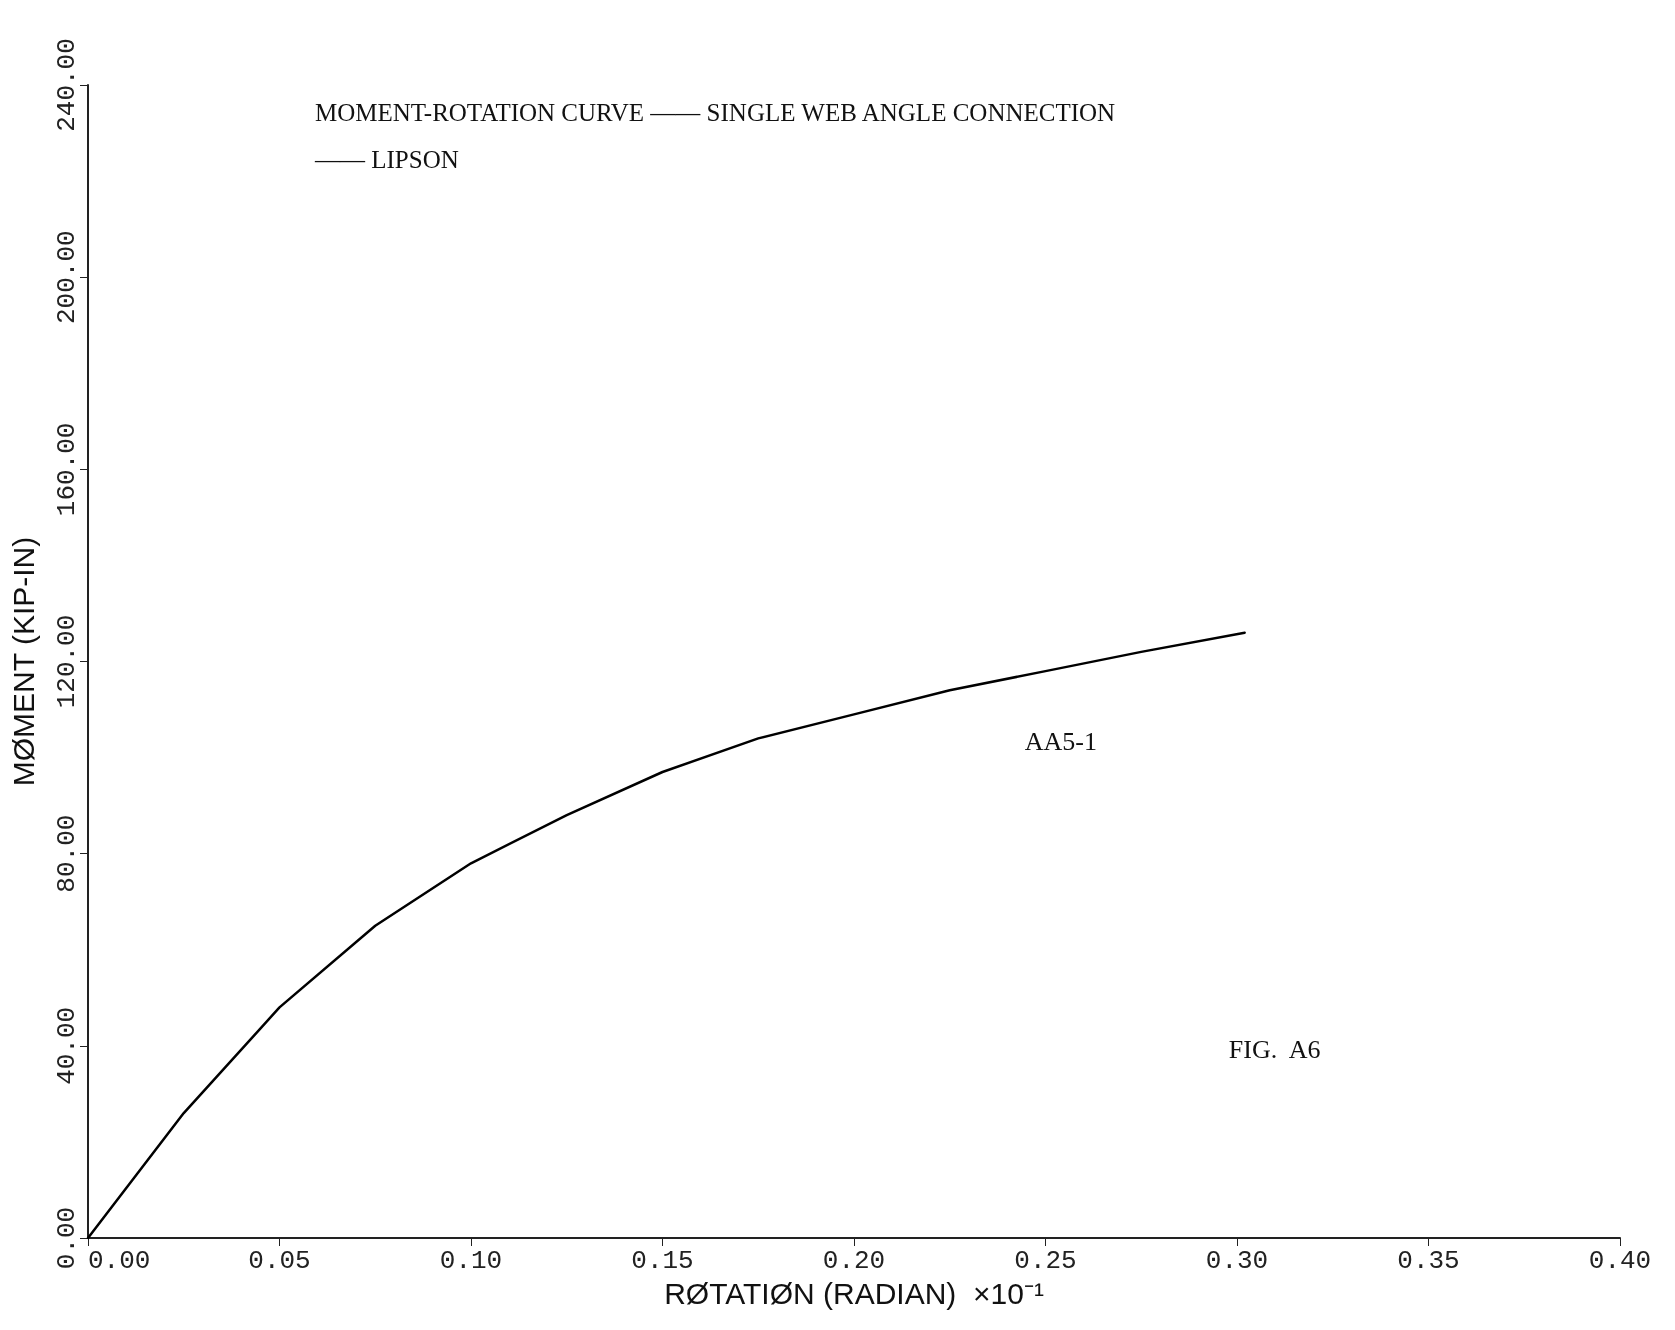 This screenshot has height=1330, width=1675. What do you see at coordinates (386, 159) in the screenshot?
I see `text: —— LIPSON` at bounding box center [386, 159].